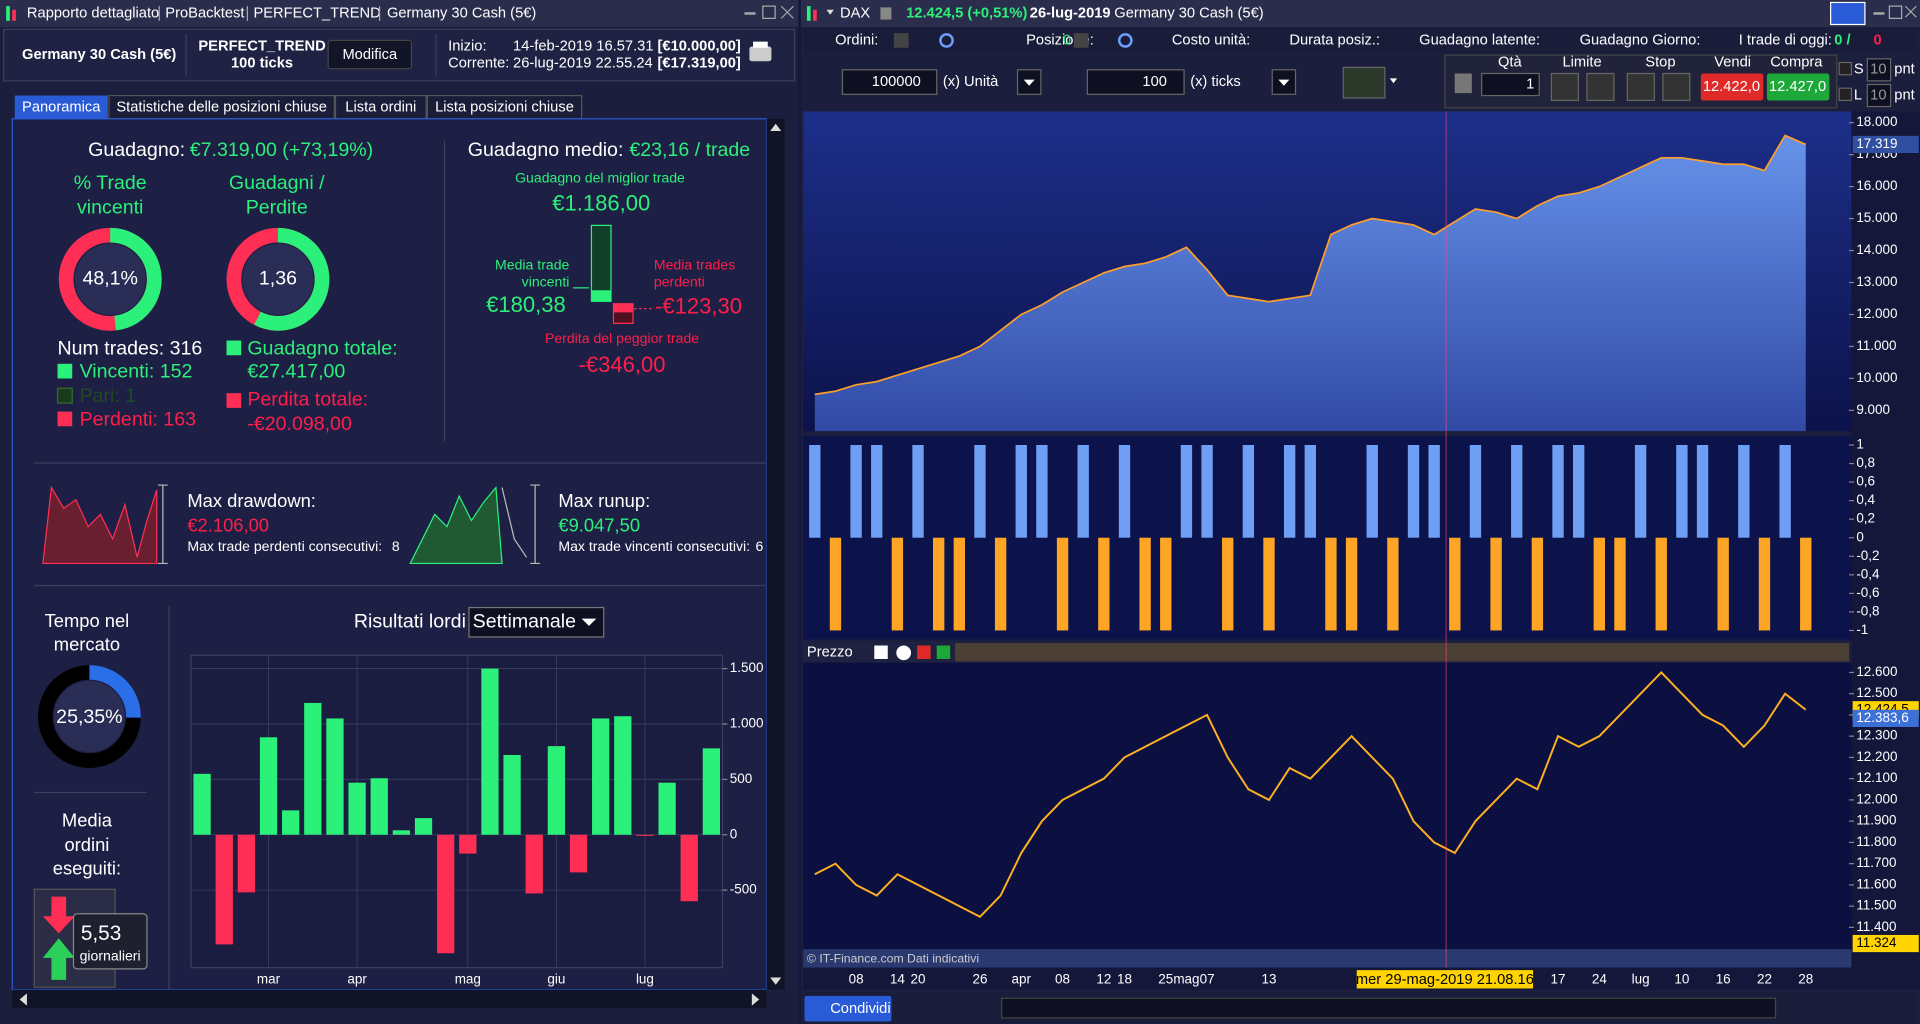  I want to click on y-tick-label: 12.300, so click(1876, 735).